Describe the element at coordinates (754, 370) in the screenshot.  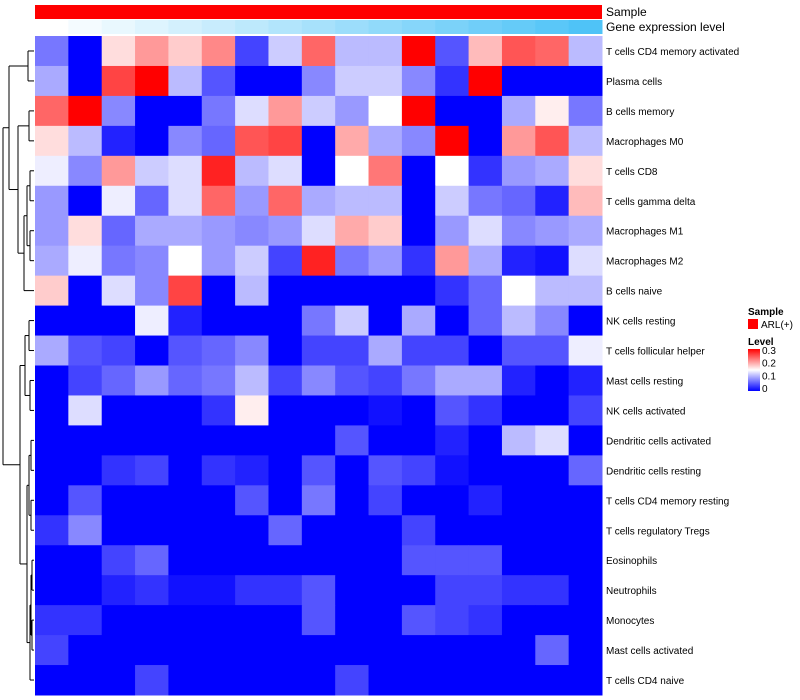
I see `legend-level-colorbar` at that location.